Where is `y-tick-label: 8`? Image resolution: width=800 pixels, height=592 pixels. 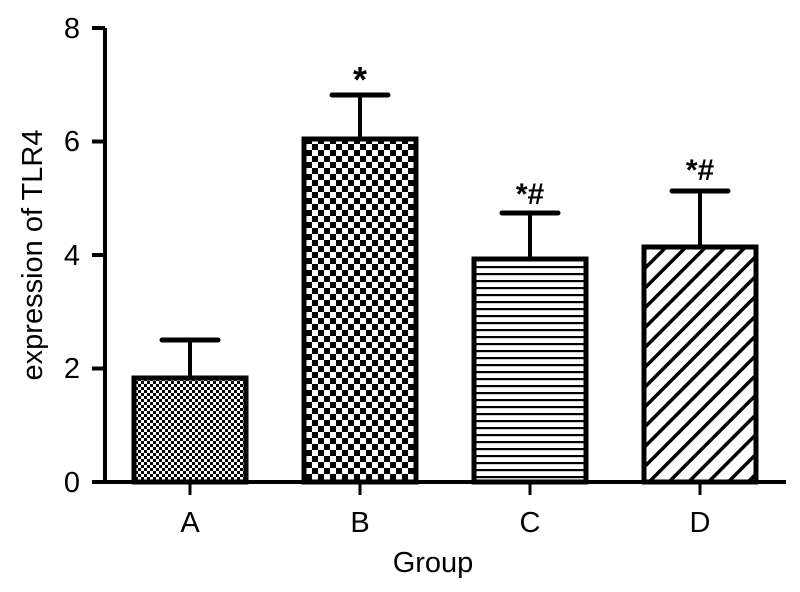
y-tick-label: 8 is located at coordinates (72, 29).